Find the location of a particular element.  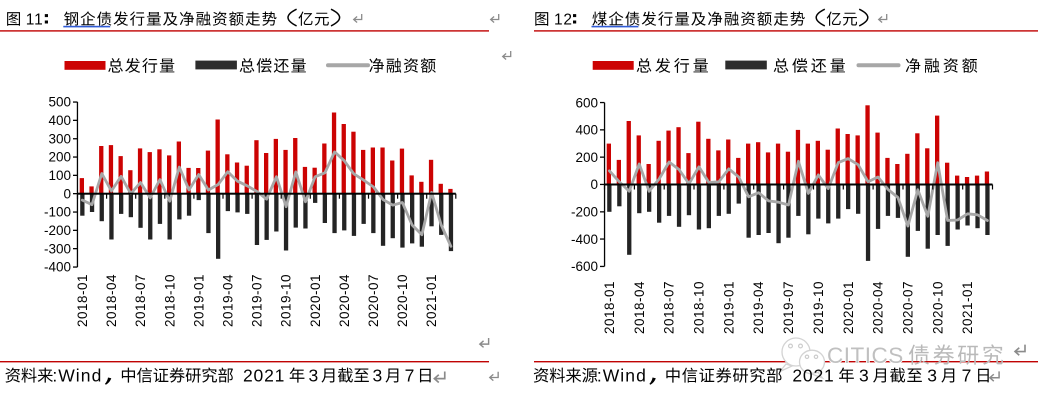

svg-text: 500 is located at coordinates (59, 102).